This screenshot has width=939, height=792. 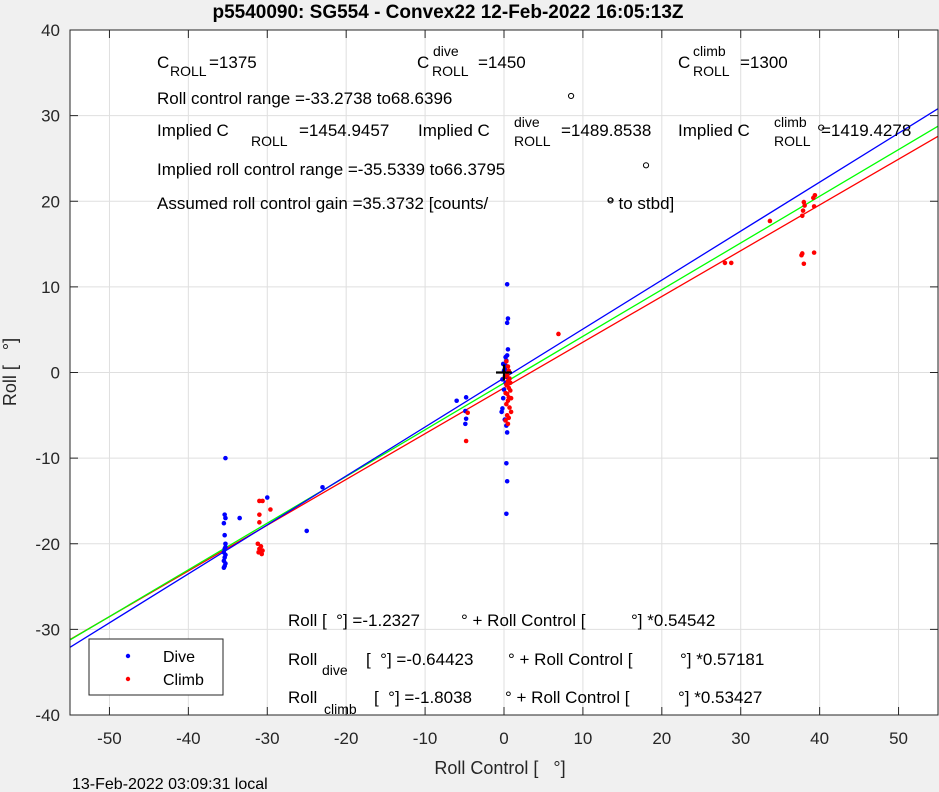 I want to click on eq-climb-c: °] *0.53427, so click(x=720, y=697).